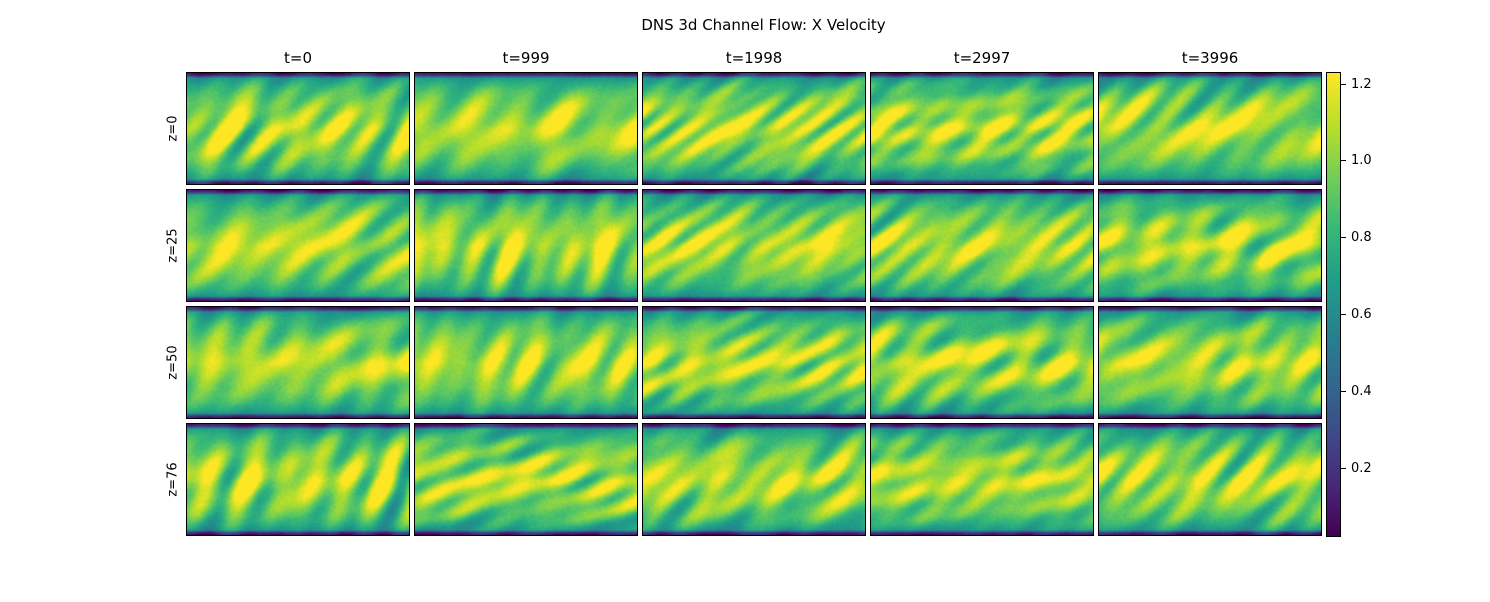  I want to click on column-title: t=999, so click(526, 58).